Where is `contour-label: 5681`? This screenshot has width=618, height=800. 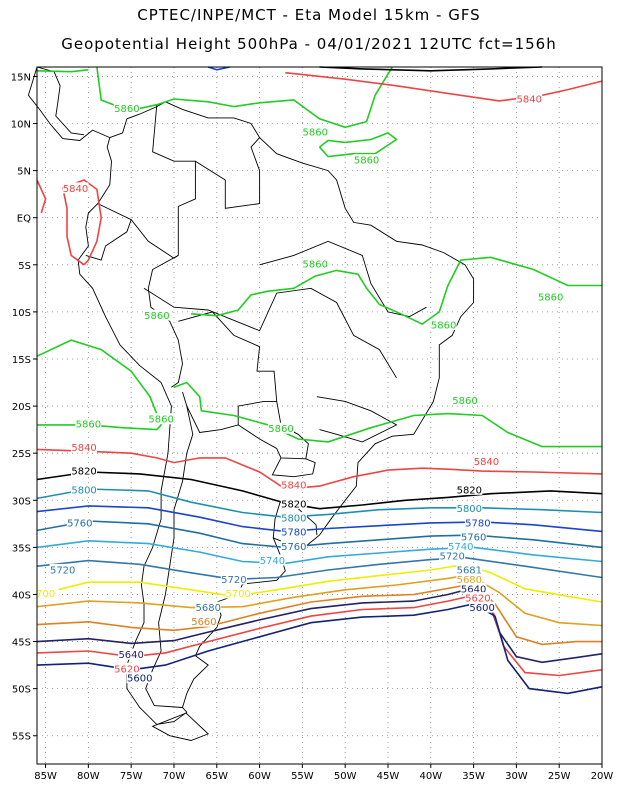
contour-label: 5681 is located at coordinates (469, 570).